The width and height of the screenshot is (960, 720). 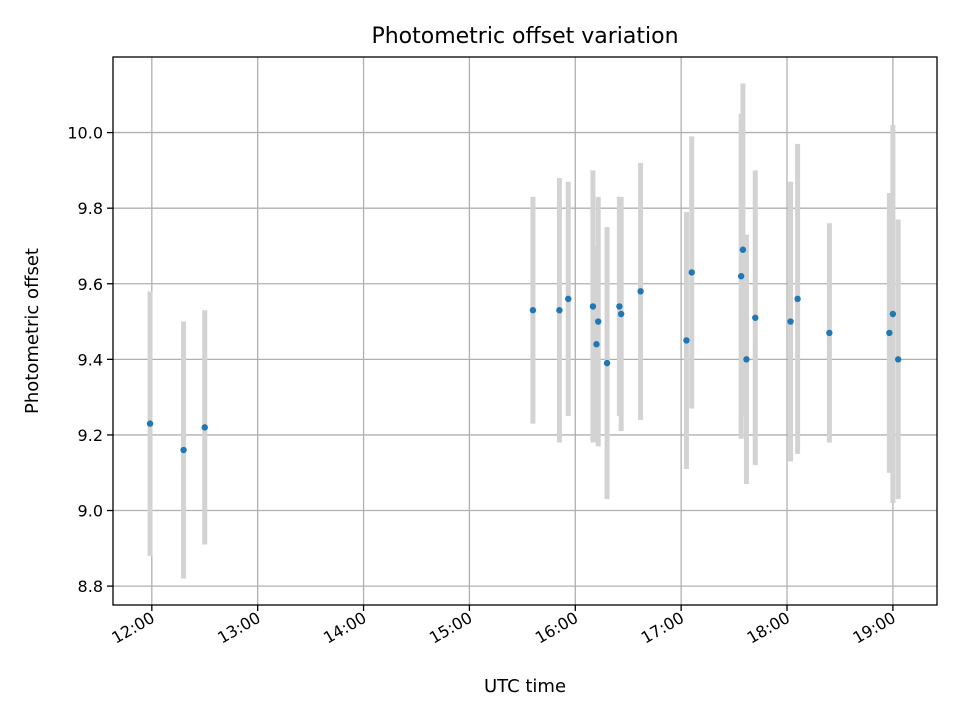 What do you see at coordinates (90, 586) in the screenshot?
I see `y-tick-label: 8.8` at bounding box center [90, 586].